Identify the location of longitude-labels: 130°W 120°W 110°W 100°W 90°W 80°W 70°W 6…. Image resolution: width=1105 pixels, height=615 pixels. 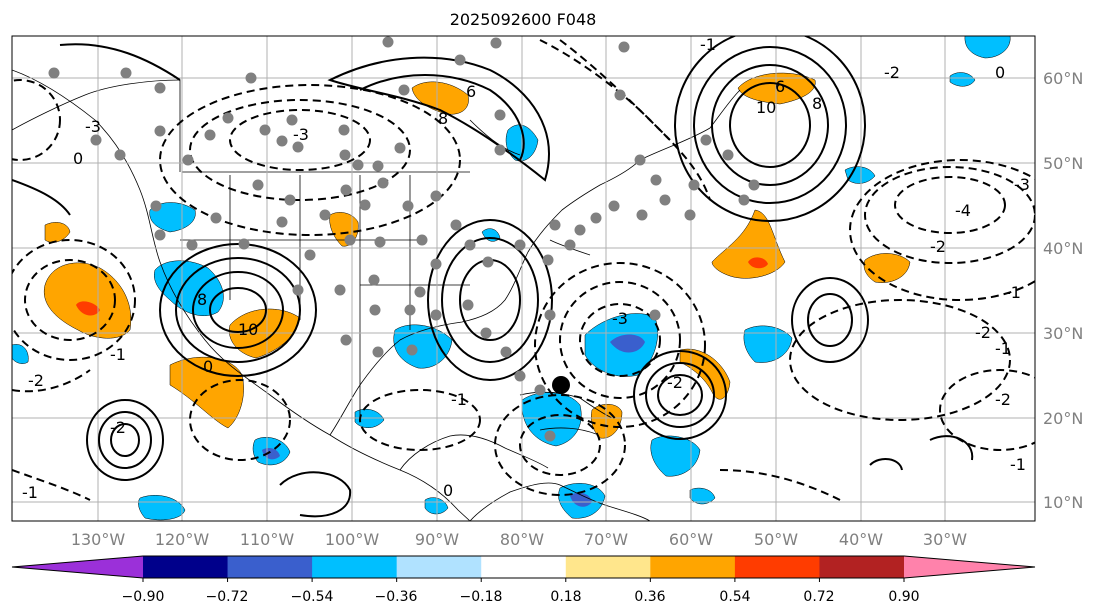
(519, 539).